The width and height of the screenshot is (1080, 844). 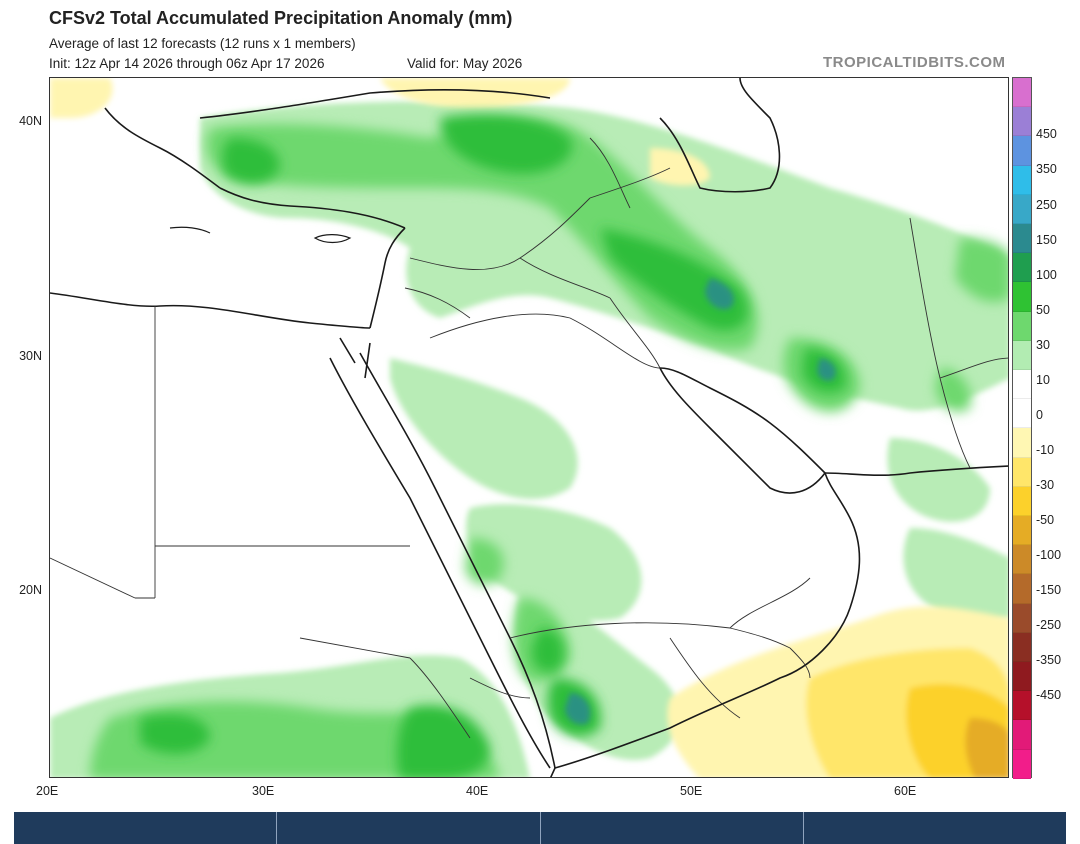 I want to click on lat-label-30n: 30N, so click(x=30, y=356).